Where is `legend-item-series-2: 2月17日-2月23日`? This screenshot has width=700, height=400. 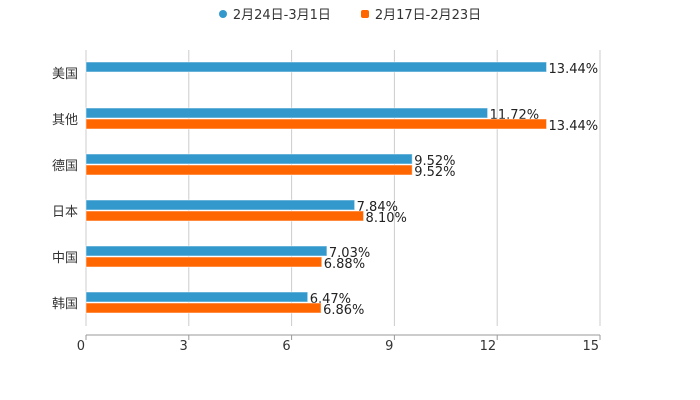
legend-item-series-2: 2月17日-2月23日 is located at coordinates (421, 13).